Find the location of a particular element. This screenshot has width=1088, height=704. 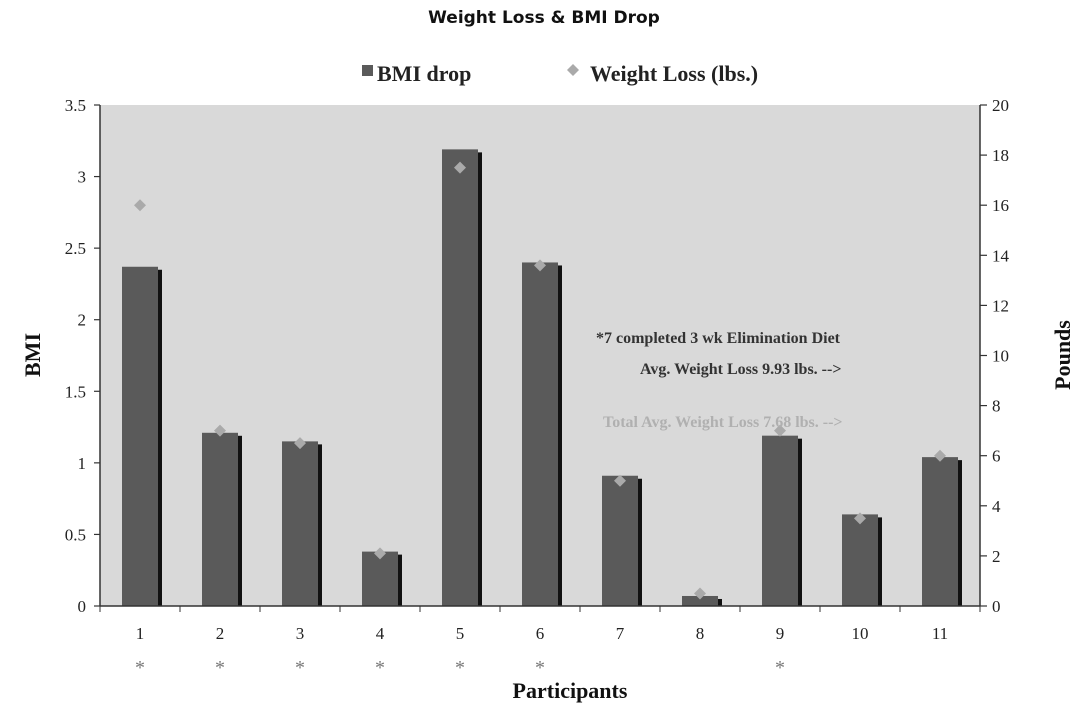

annotation: *7 completed 3 wk Elimination Diet is located at coordinates (718, 338).